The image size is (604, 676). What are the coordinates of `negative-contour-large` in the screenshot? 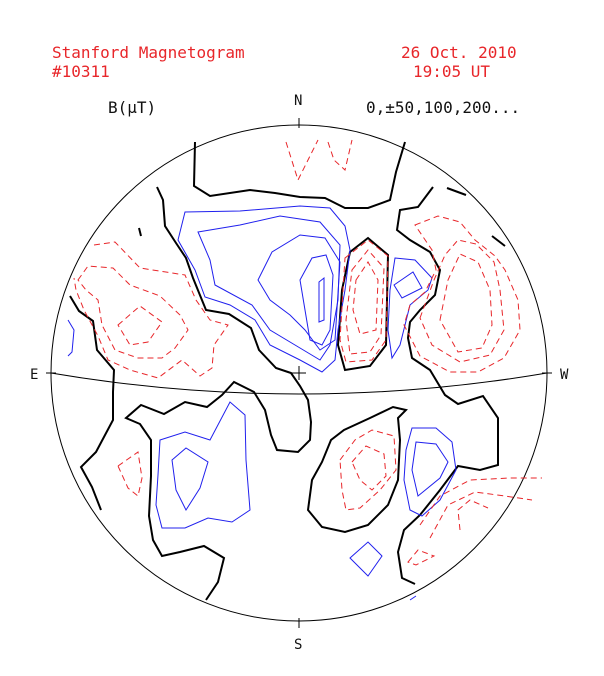 It's located at (264, 289).